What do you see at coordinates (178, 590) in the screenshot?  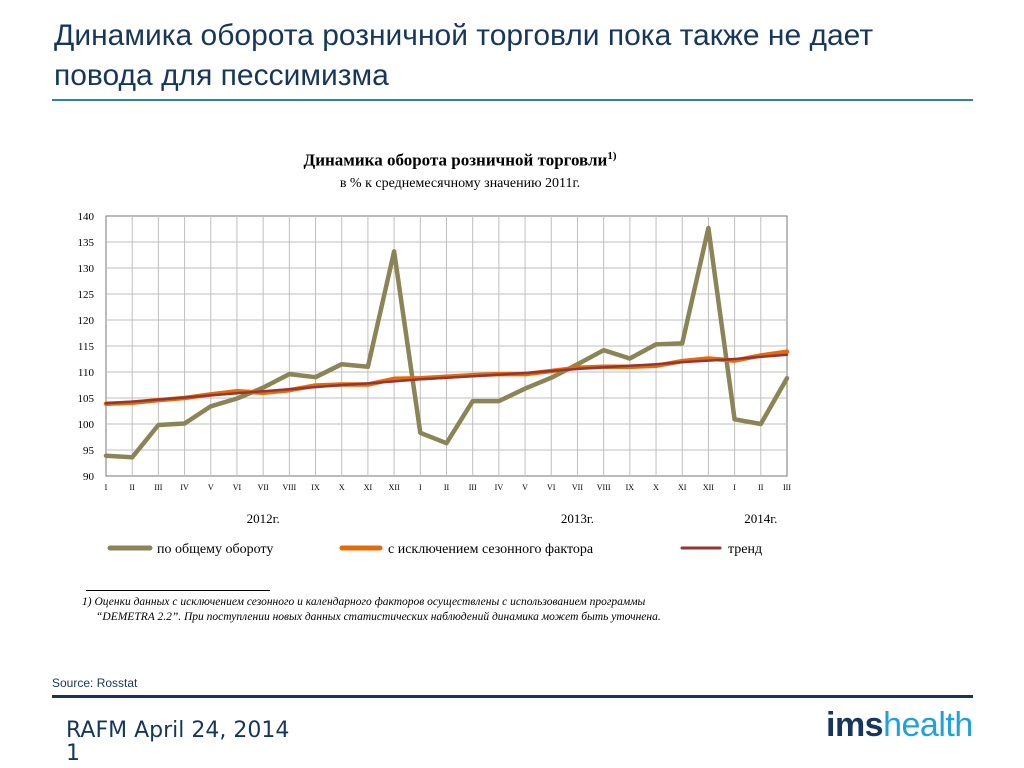 I see `footnote-divider` at bounding box center [178, 590].